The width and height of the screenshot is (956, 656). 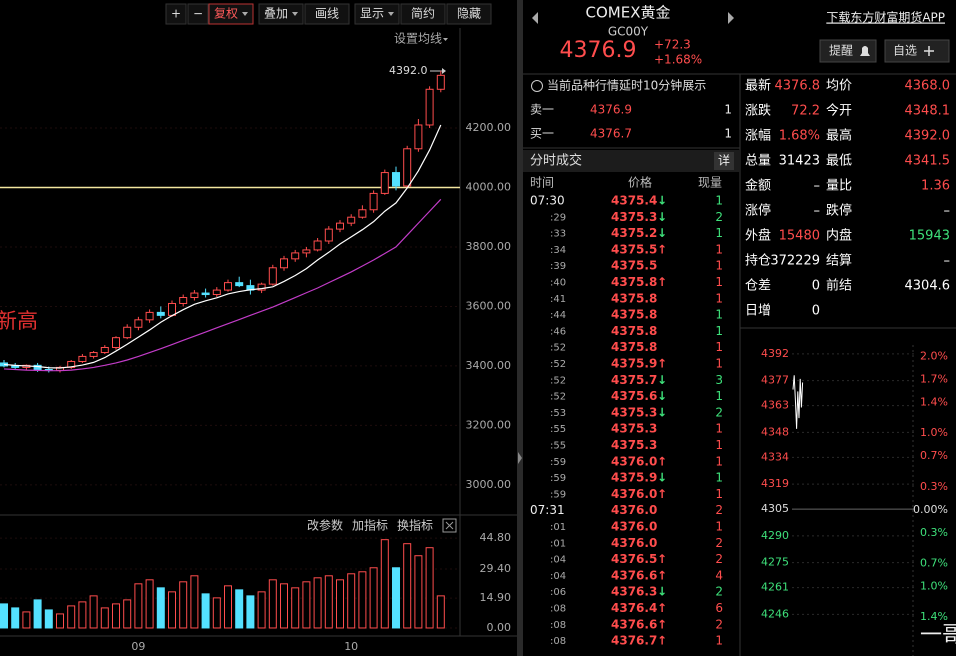 What do you see at coordinates (372, 14) in the screenshot?
I see `toolbar-label: 显示` at bounding box center [372, 14].